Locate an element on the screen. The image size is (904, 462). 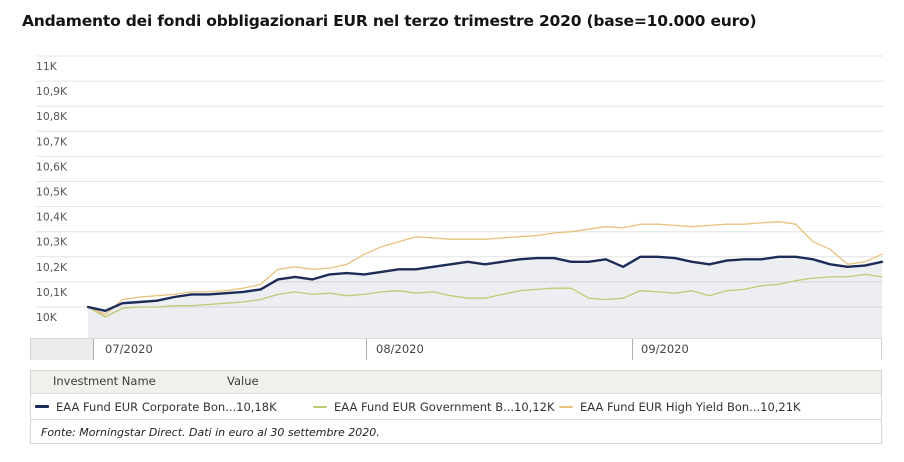
x-axis: 07/2020 08/2020 09/2020 is located at coordinates (456, 349).